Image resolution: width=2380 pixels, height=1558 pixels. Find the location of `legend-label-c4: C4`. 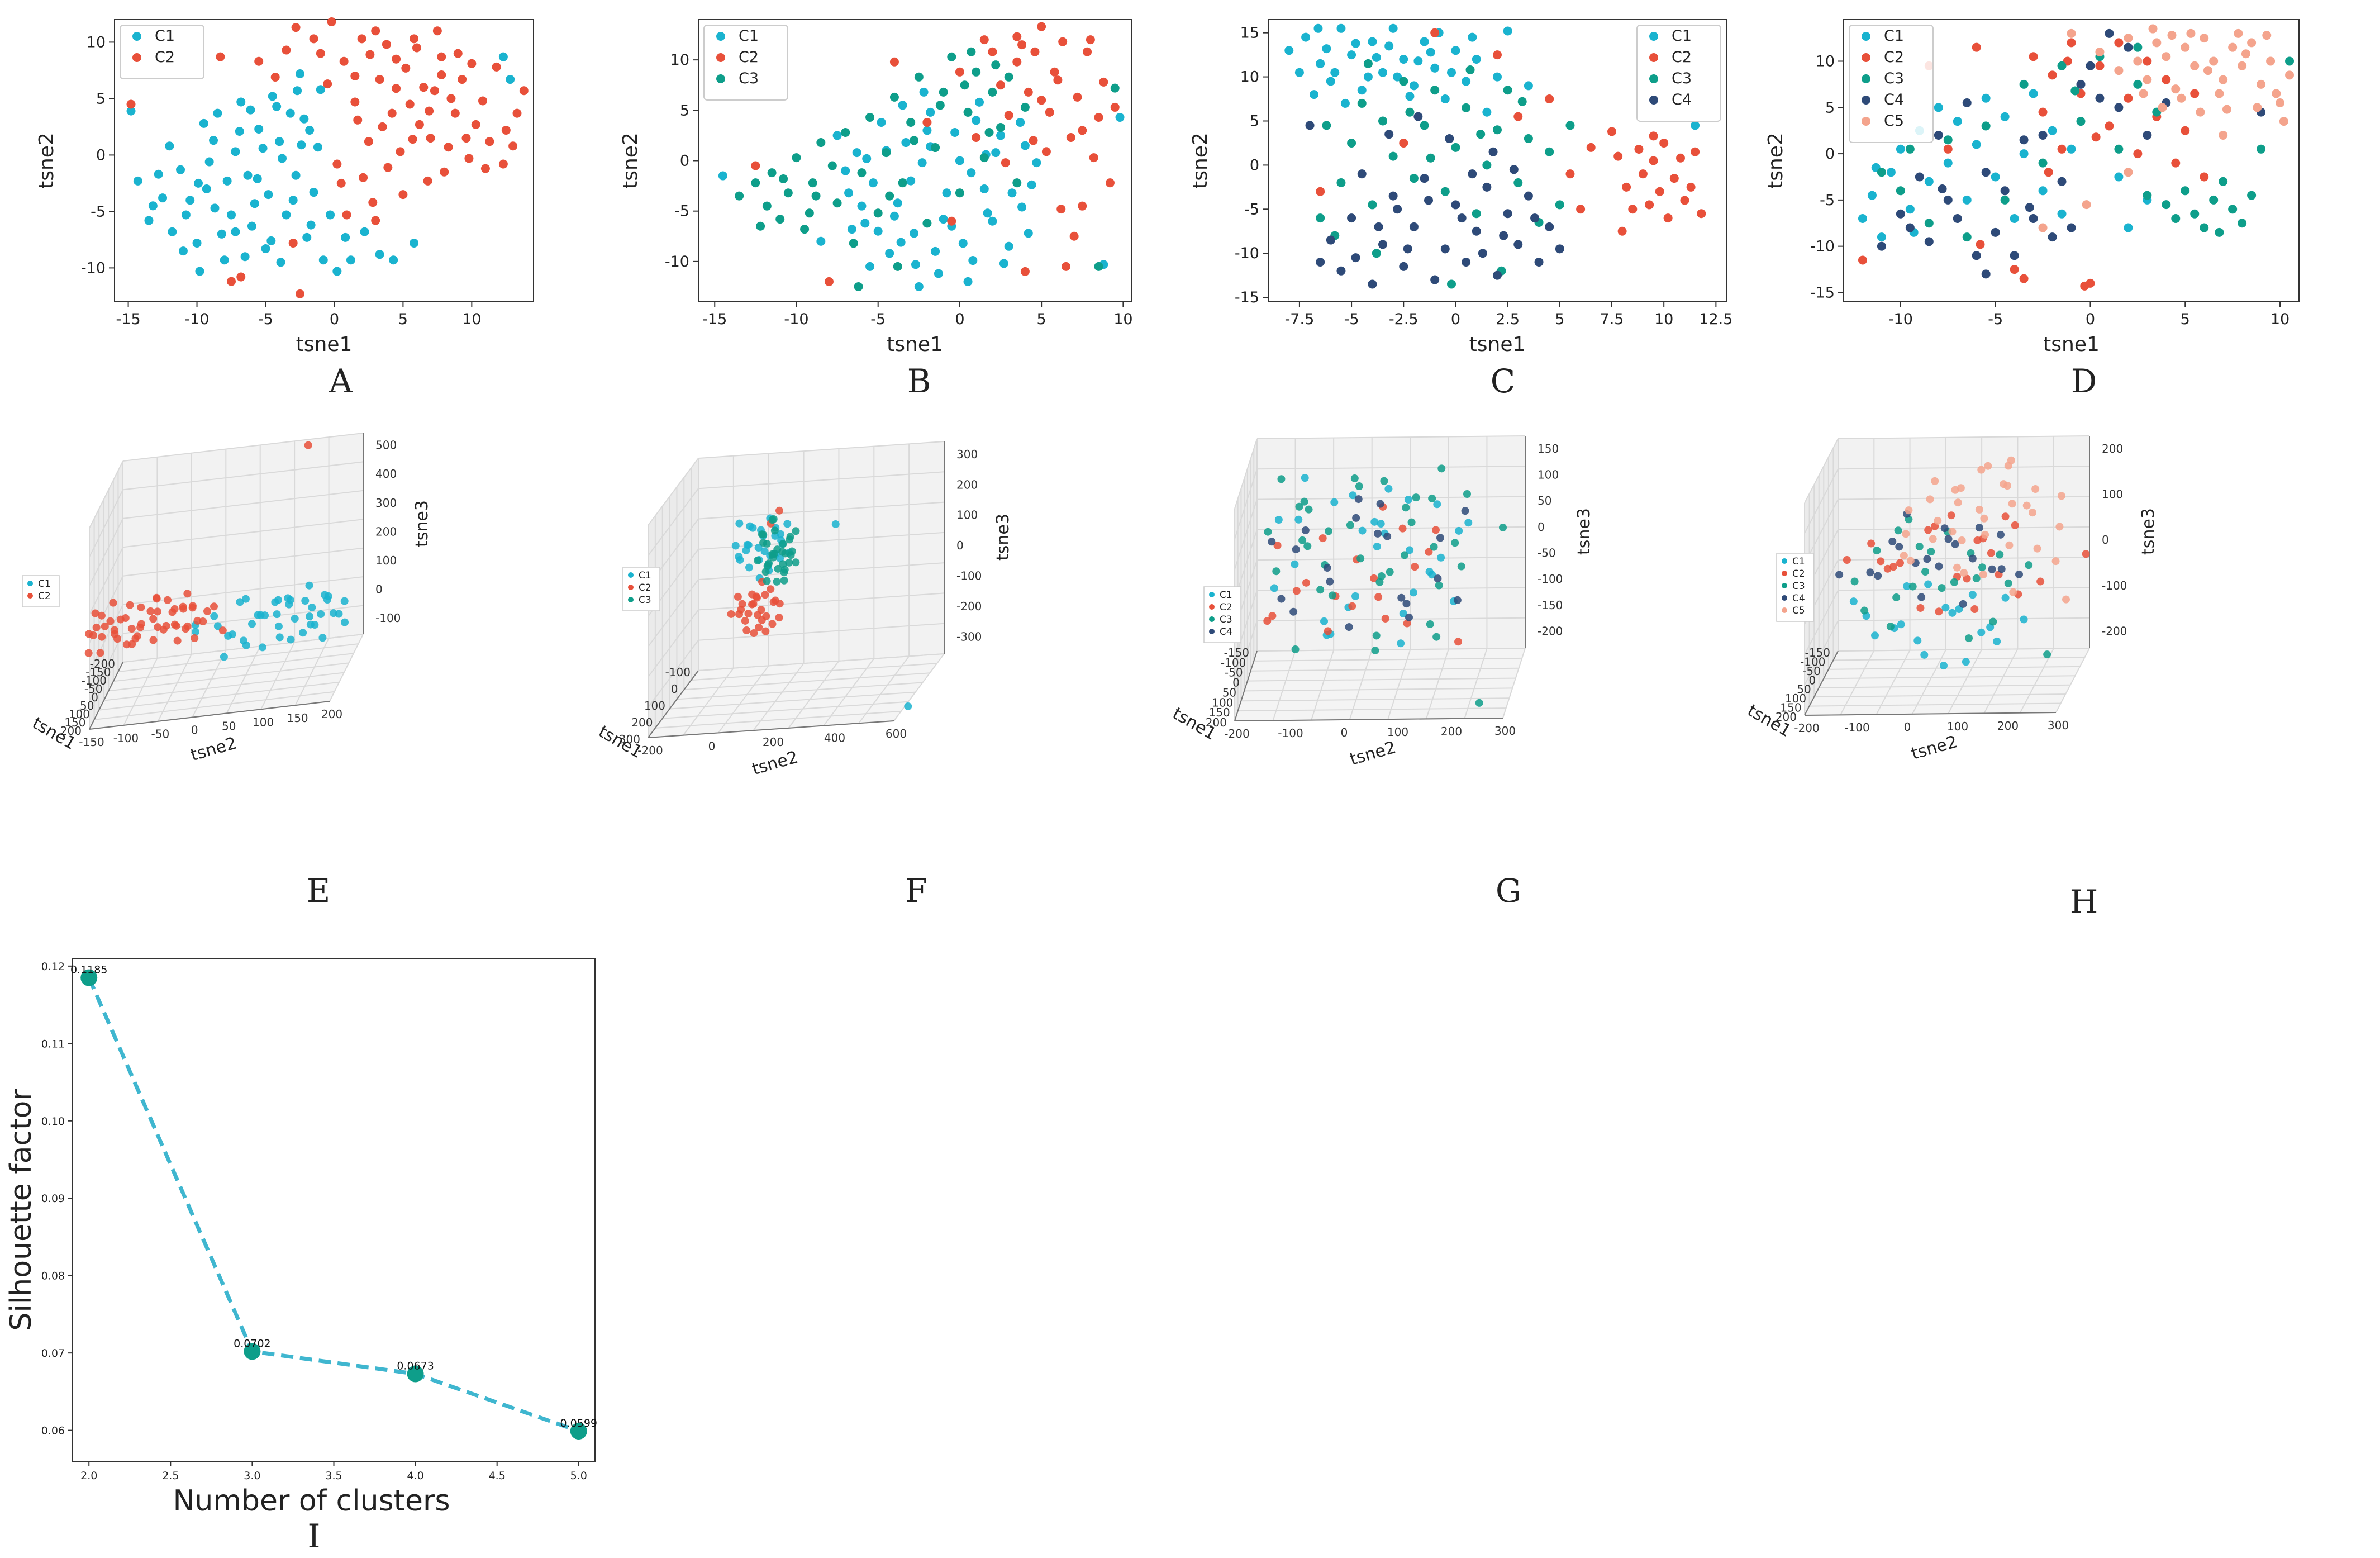

legend-label-c4: C4 is located at coordinates (1798, 598).